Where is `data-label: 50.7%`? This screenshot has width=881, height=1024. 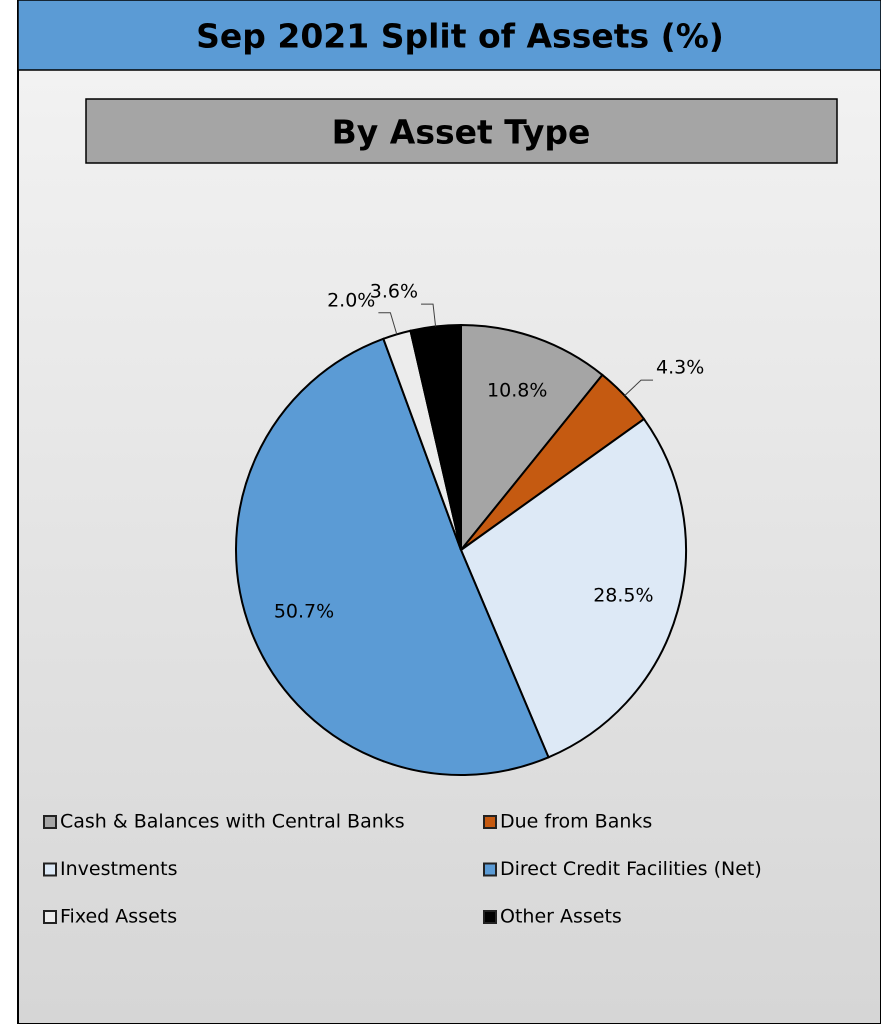
data-label: 50.7% is located at coordinates (304, 611).